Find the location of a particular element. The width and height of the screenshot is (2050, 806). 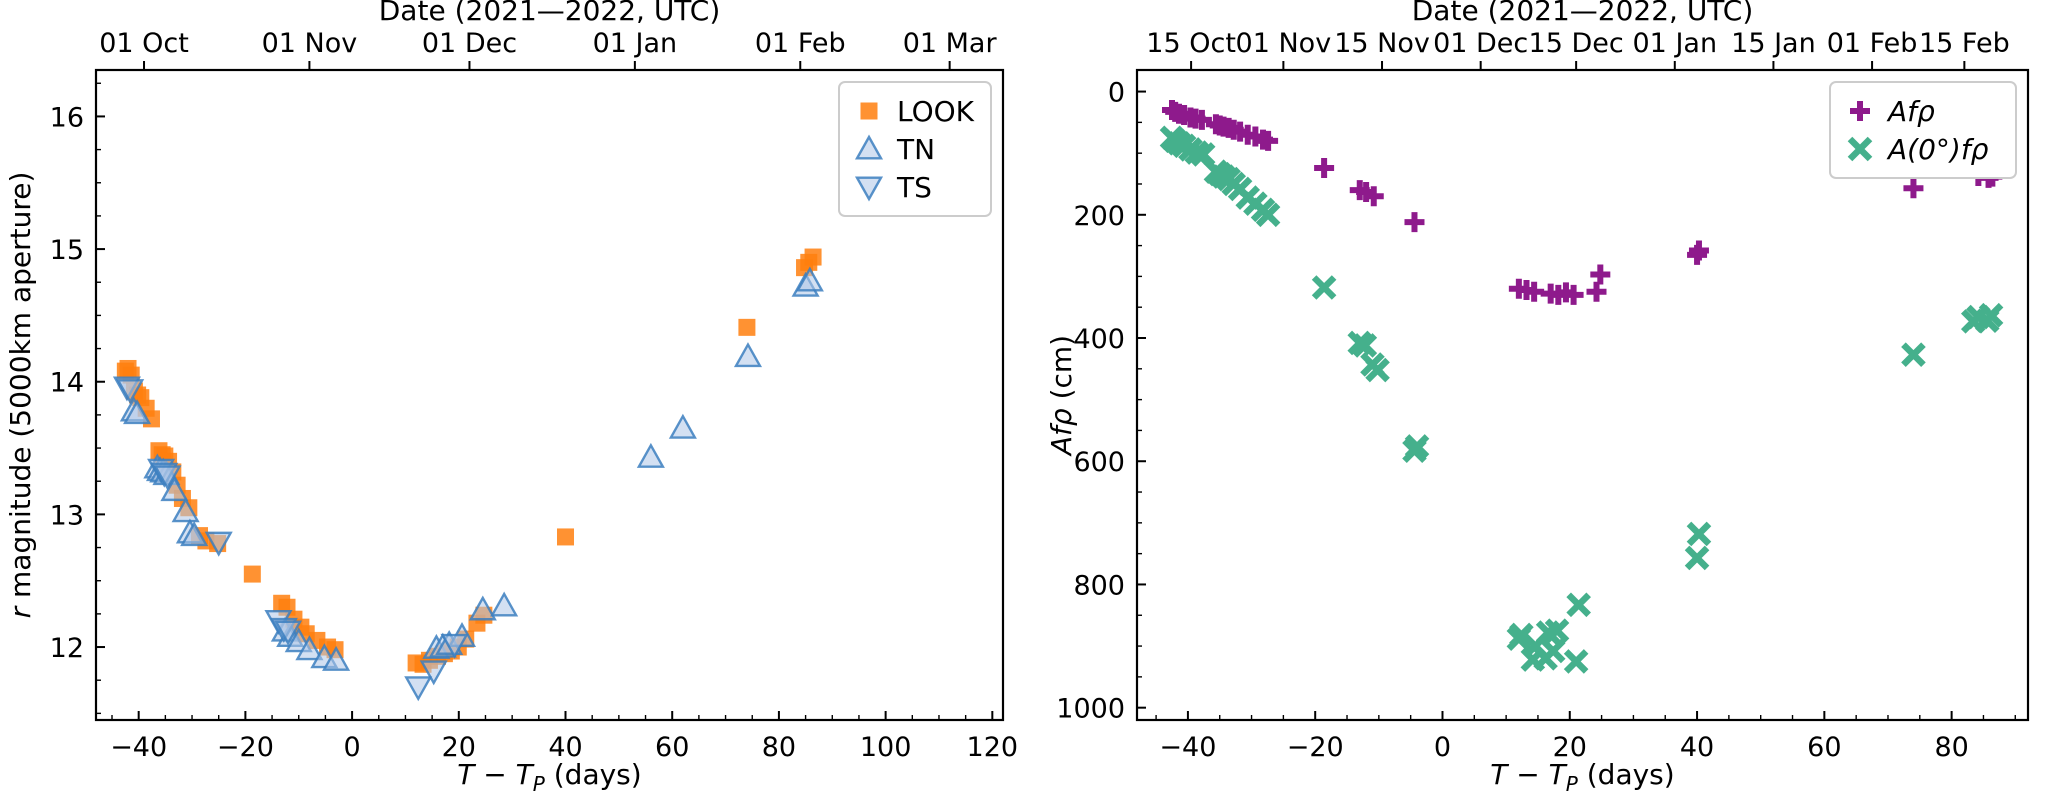

legend: Afρ A(0°)fρ is located at coordinates (1923, 130).